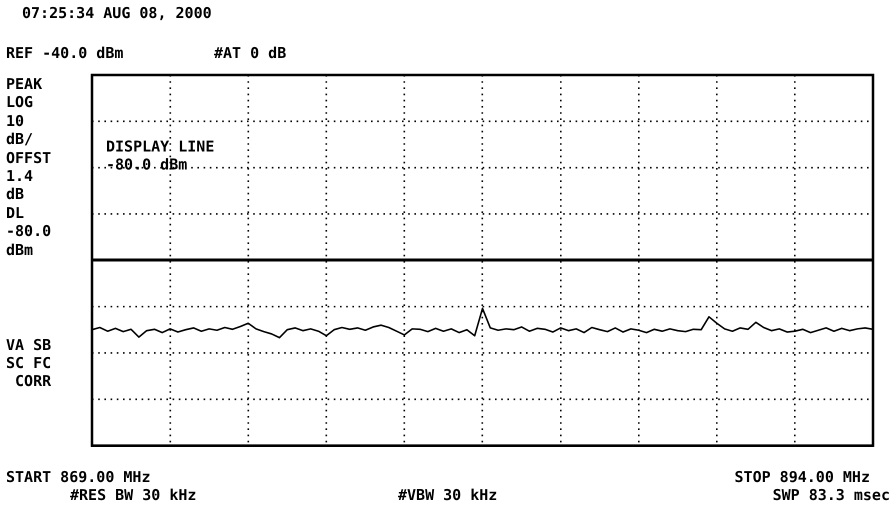 This screenshot has width=896, height=515. Describe the element at coordinates (78, 477) in the screenshot. I see `text: START 869.00 MHz` at that location.